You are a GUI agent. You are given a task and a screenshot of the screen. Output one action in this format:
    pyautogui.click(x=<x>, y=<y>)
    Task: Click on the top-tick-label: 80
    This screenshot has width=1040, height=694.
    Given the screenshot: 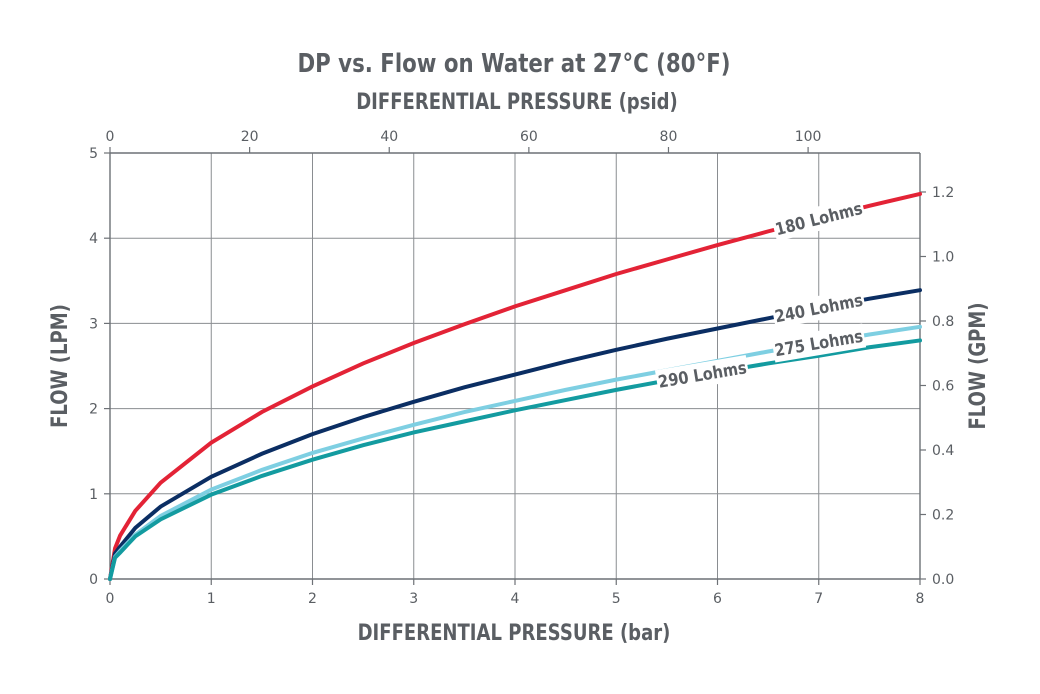 What is the action you would take?
    pyautogui.click(x=669, y=137)
    